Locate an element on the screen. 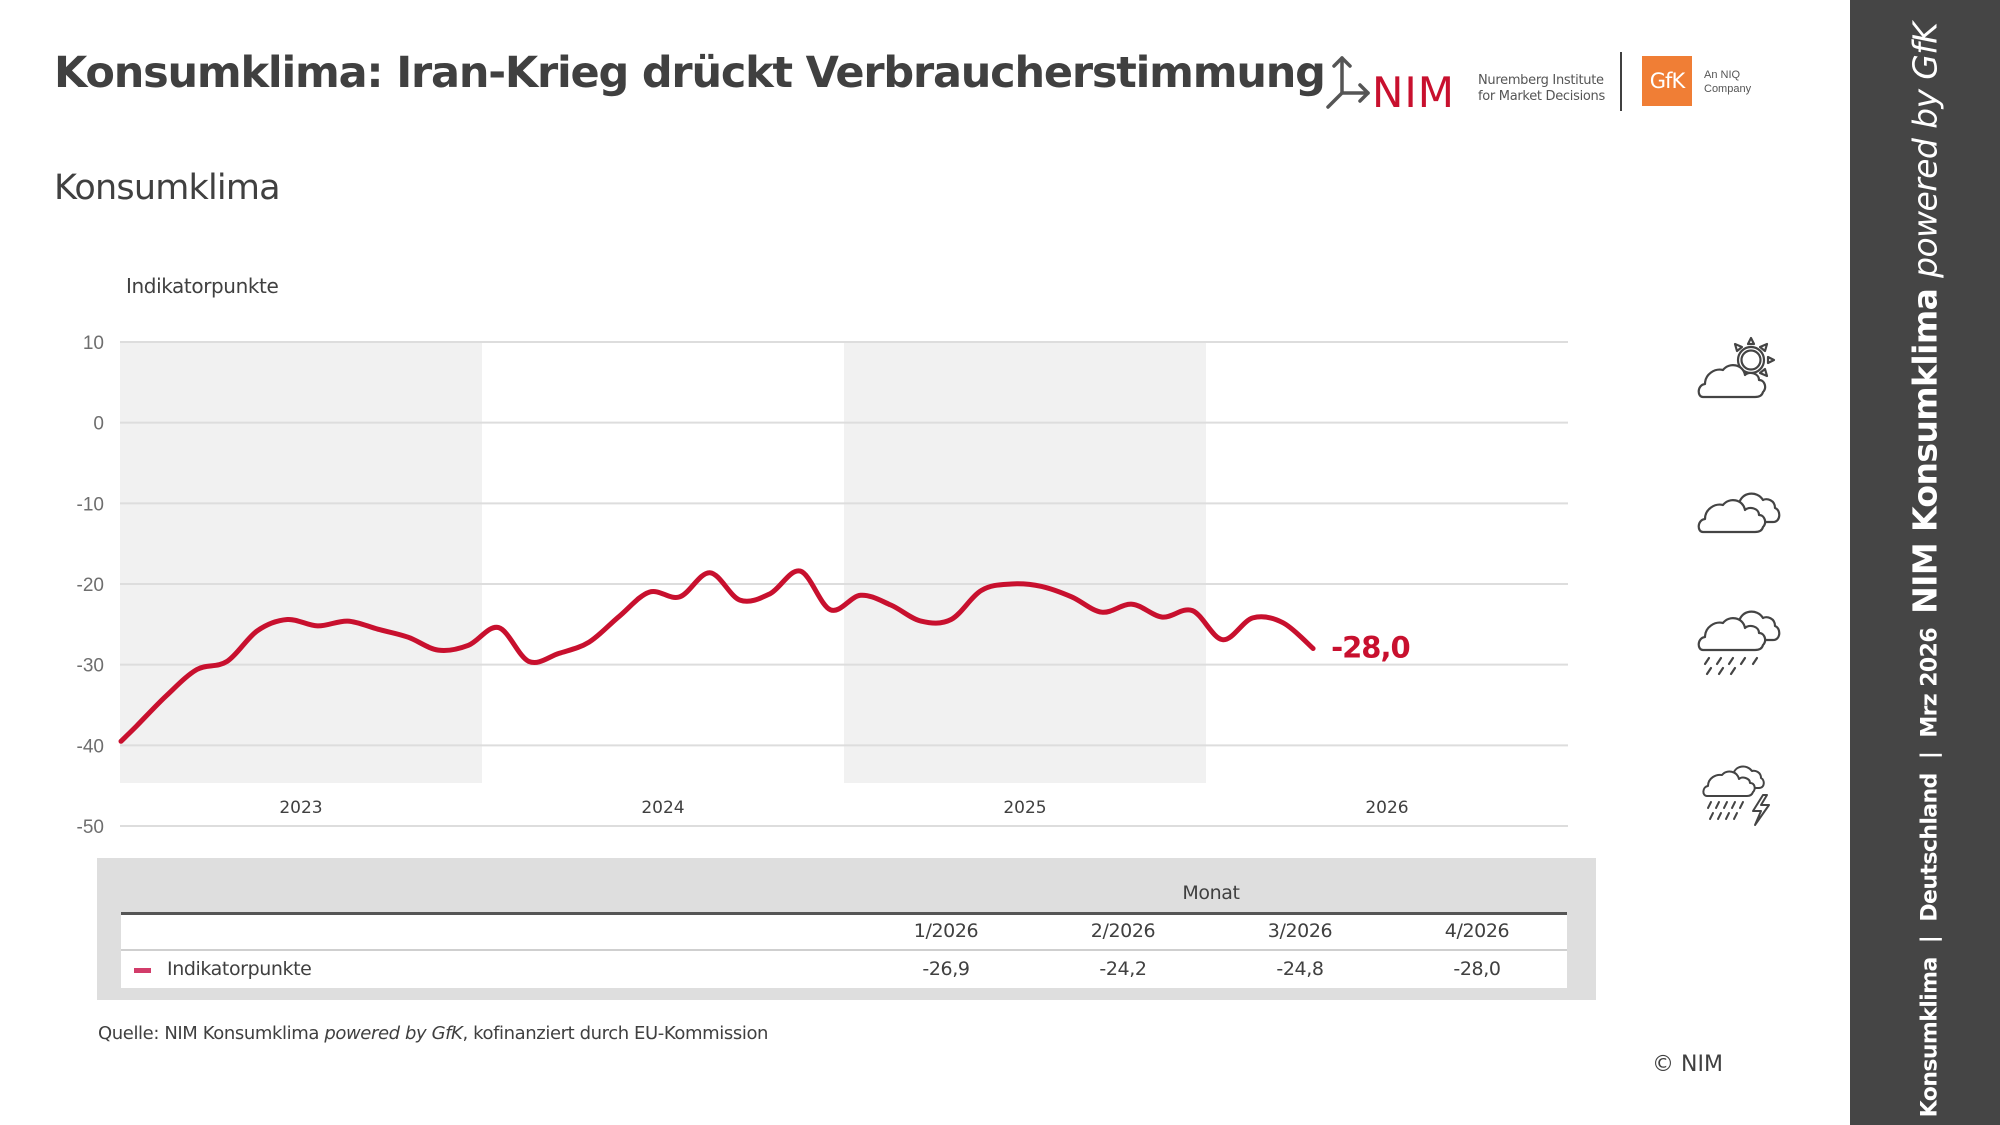  gfk-tagline-line2: Company is located at coordinates (1728, 89).